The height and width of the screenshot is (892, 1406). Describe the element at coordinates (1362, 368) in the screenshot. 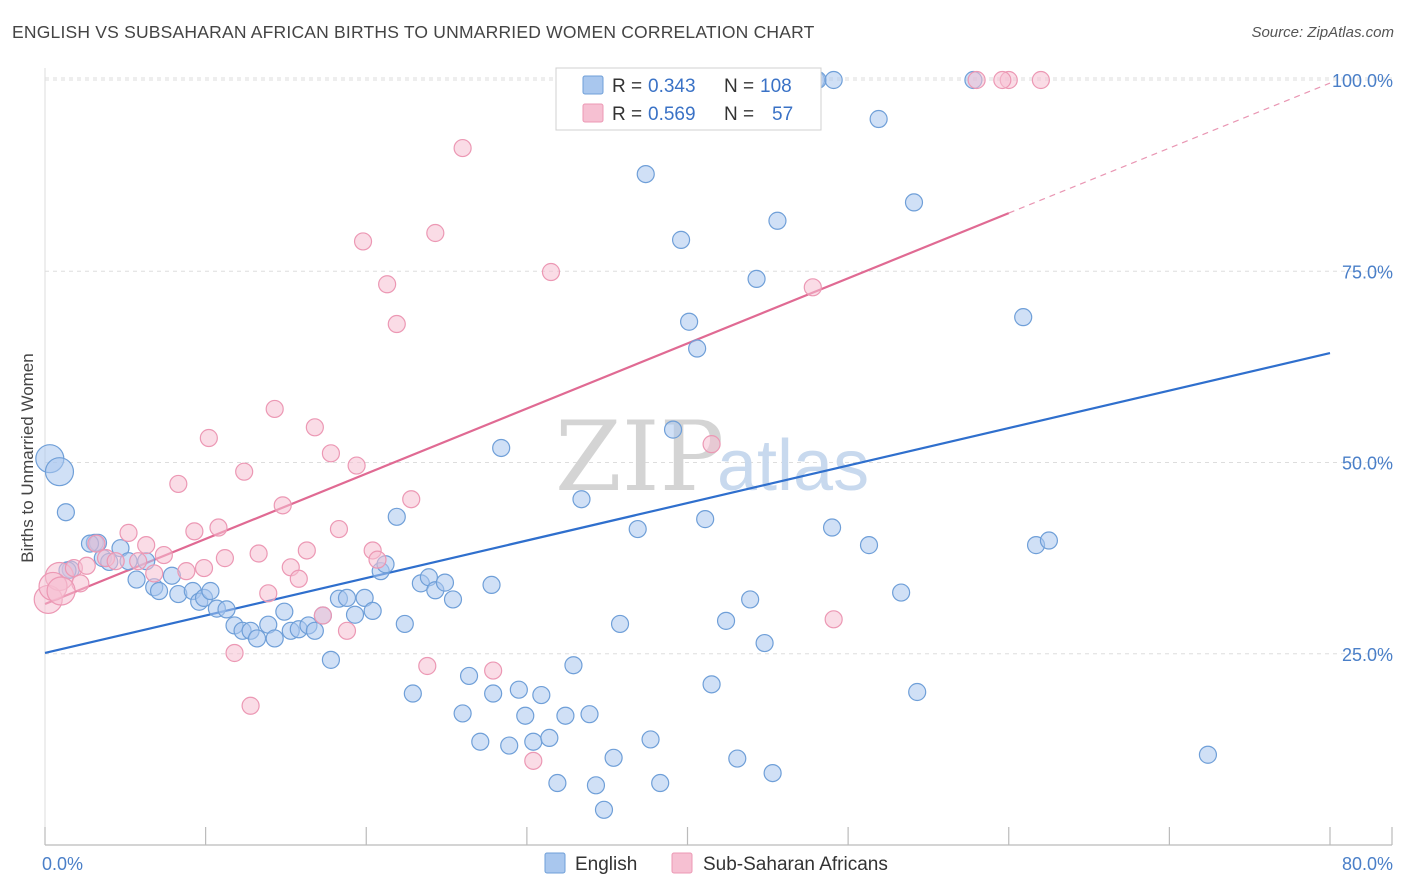

I see `y-tick-labels: 25.0% 50.0% 75.0% 100.0%` at that location.